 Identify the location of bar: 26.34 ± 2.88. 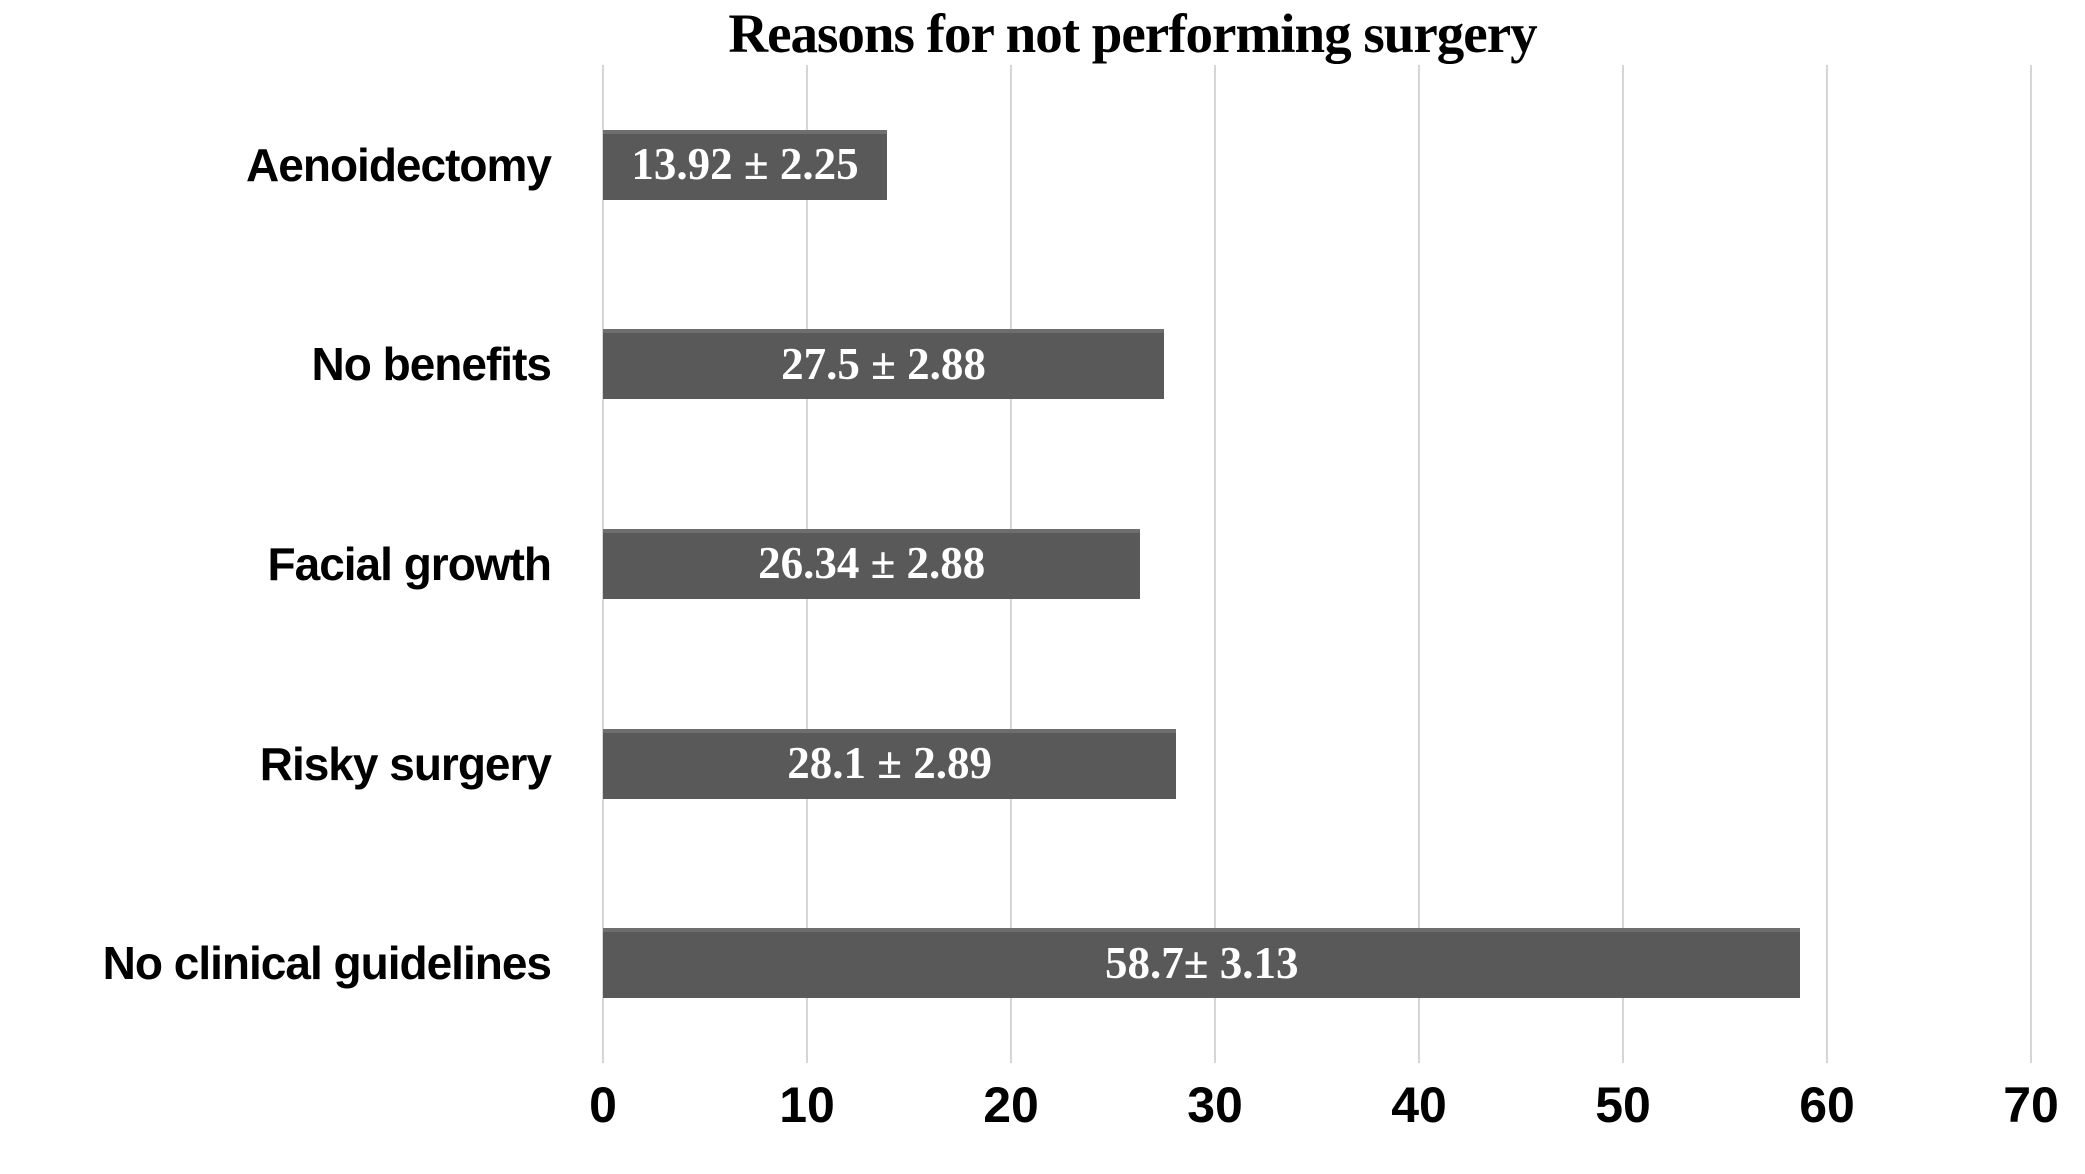
(872, 563).